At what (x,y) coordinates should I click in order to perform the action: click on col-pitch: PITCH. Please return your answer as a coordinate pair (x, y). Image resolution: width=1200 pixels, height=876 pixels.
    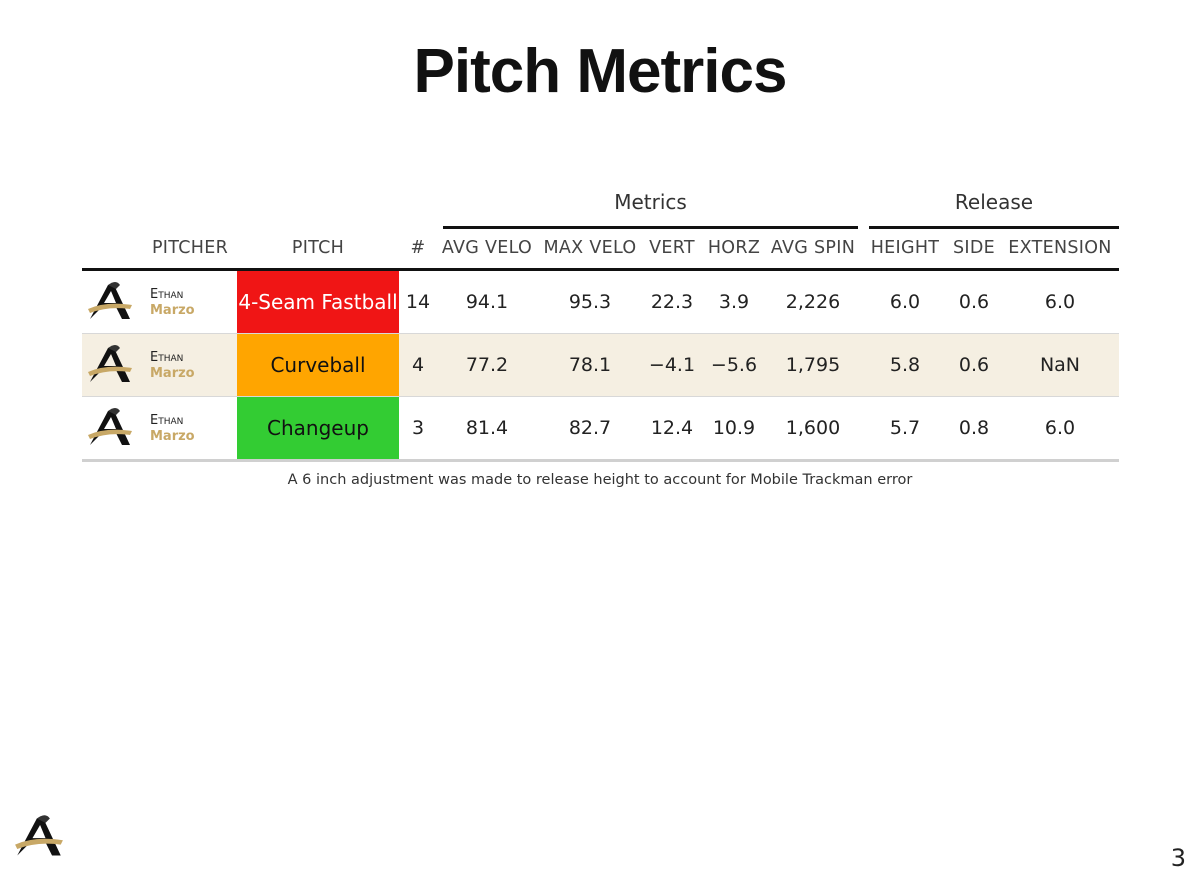
    Looking at the image, I should click on (318, 248).